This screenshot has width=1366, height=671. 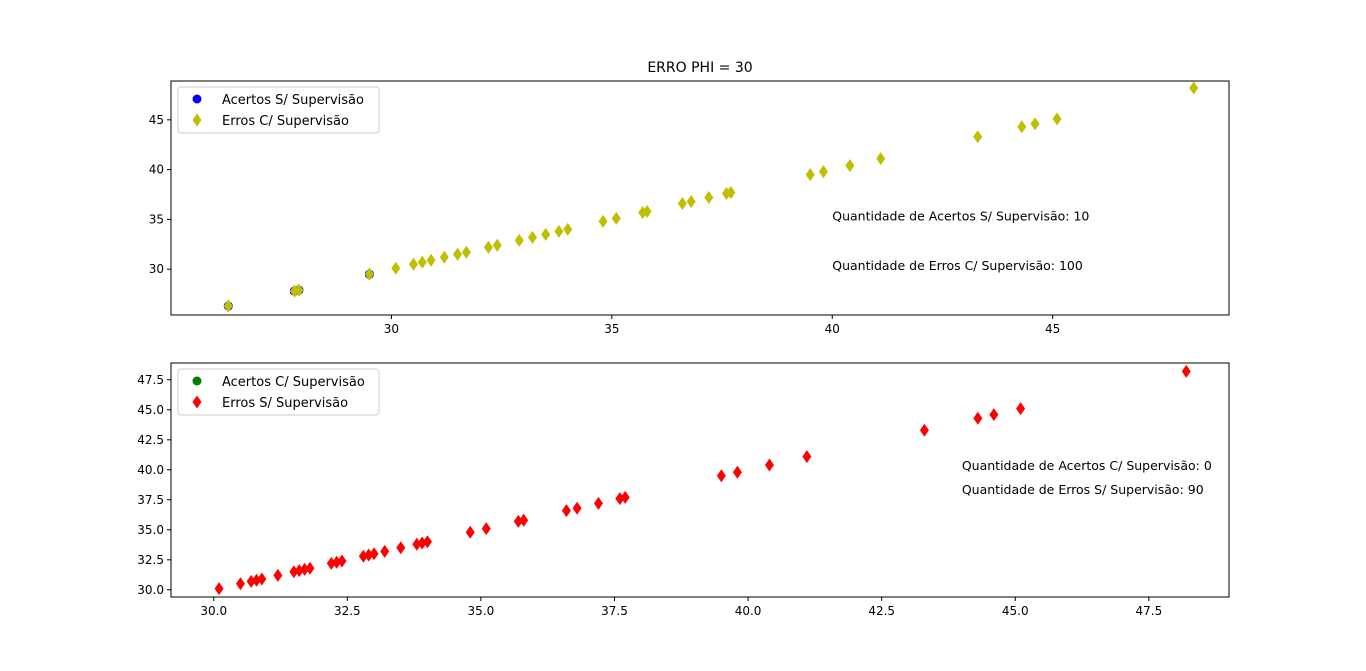 What do you see at coordinates (285, 403) in the screenshot?
I see `legend-label: Erros S/ Supervisão` at bounding box center [285, 403].